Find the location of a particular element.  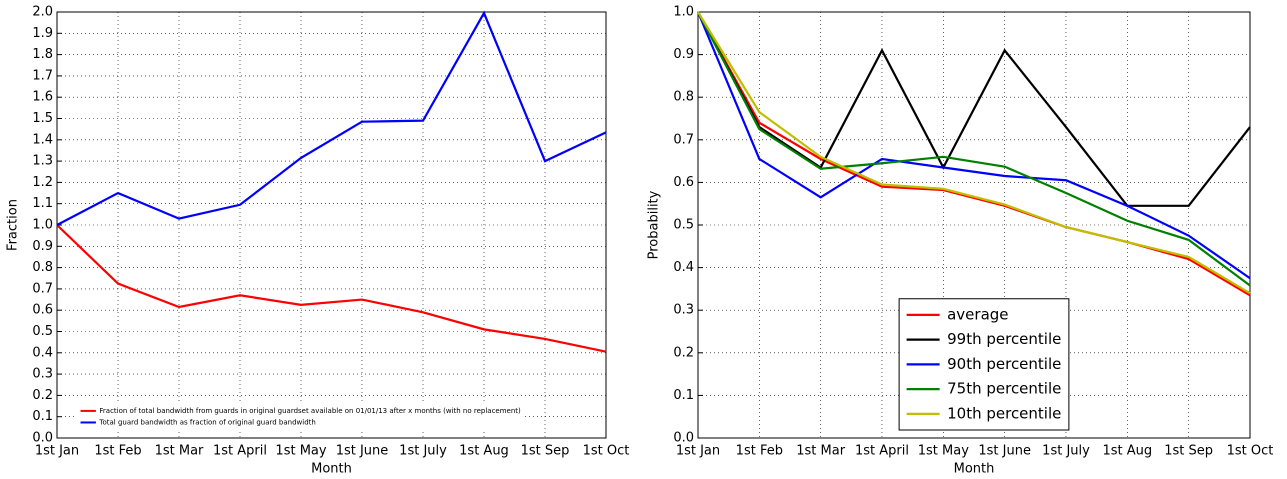

y-axis-label: Fraction is located at coordinates (13, 225).